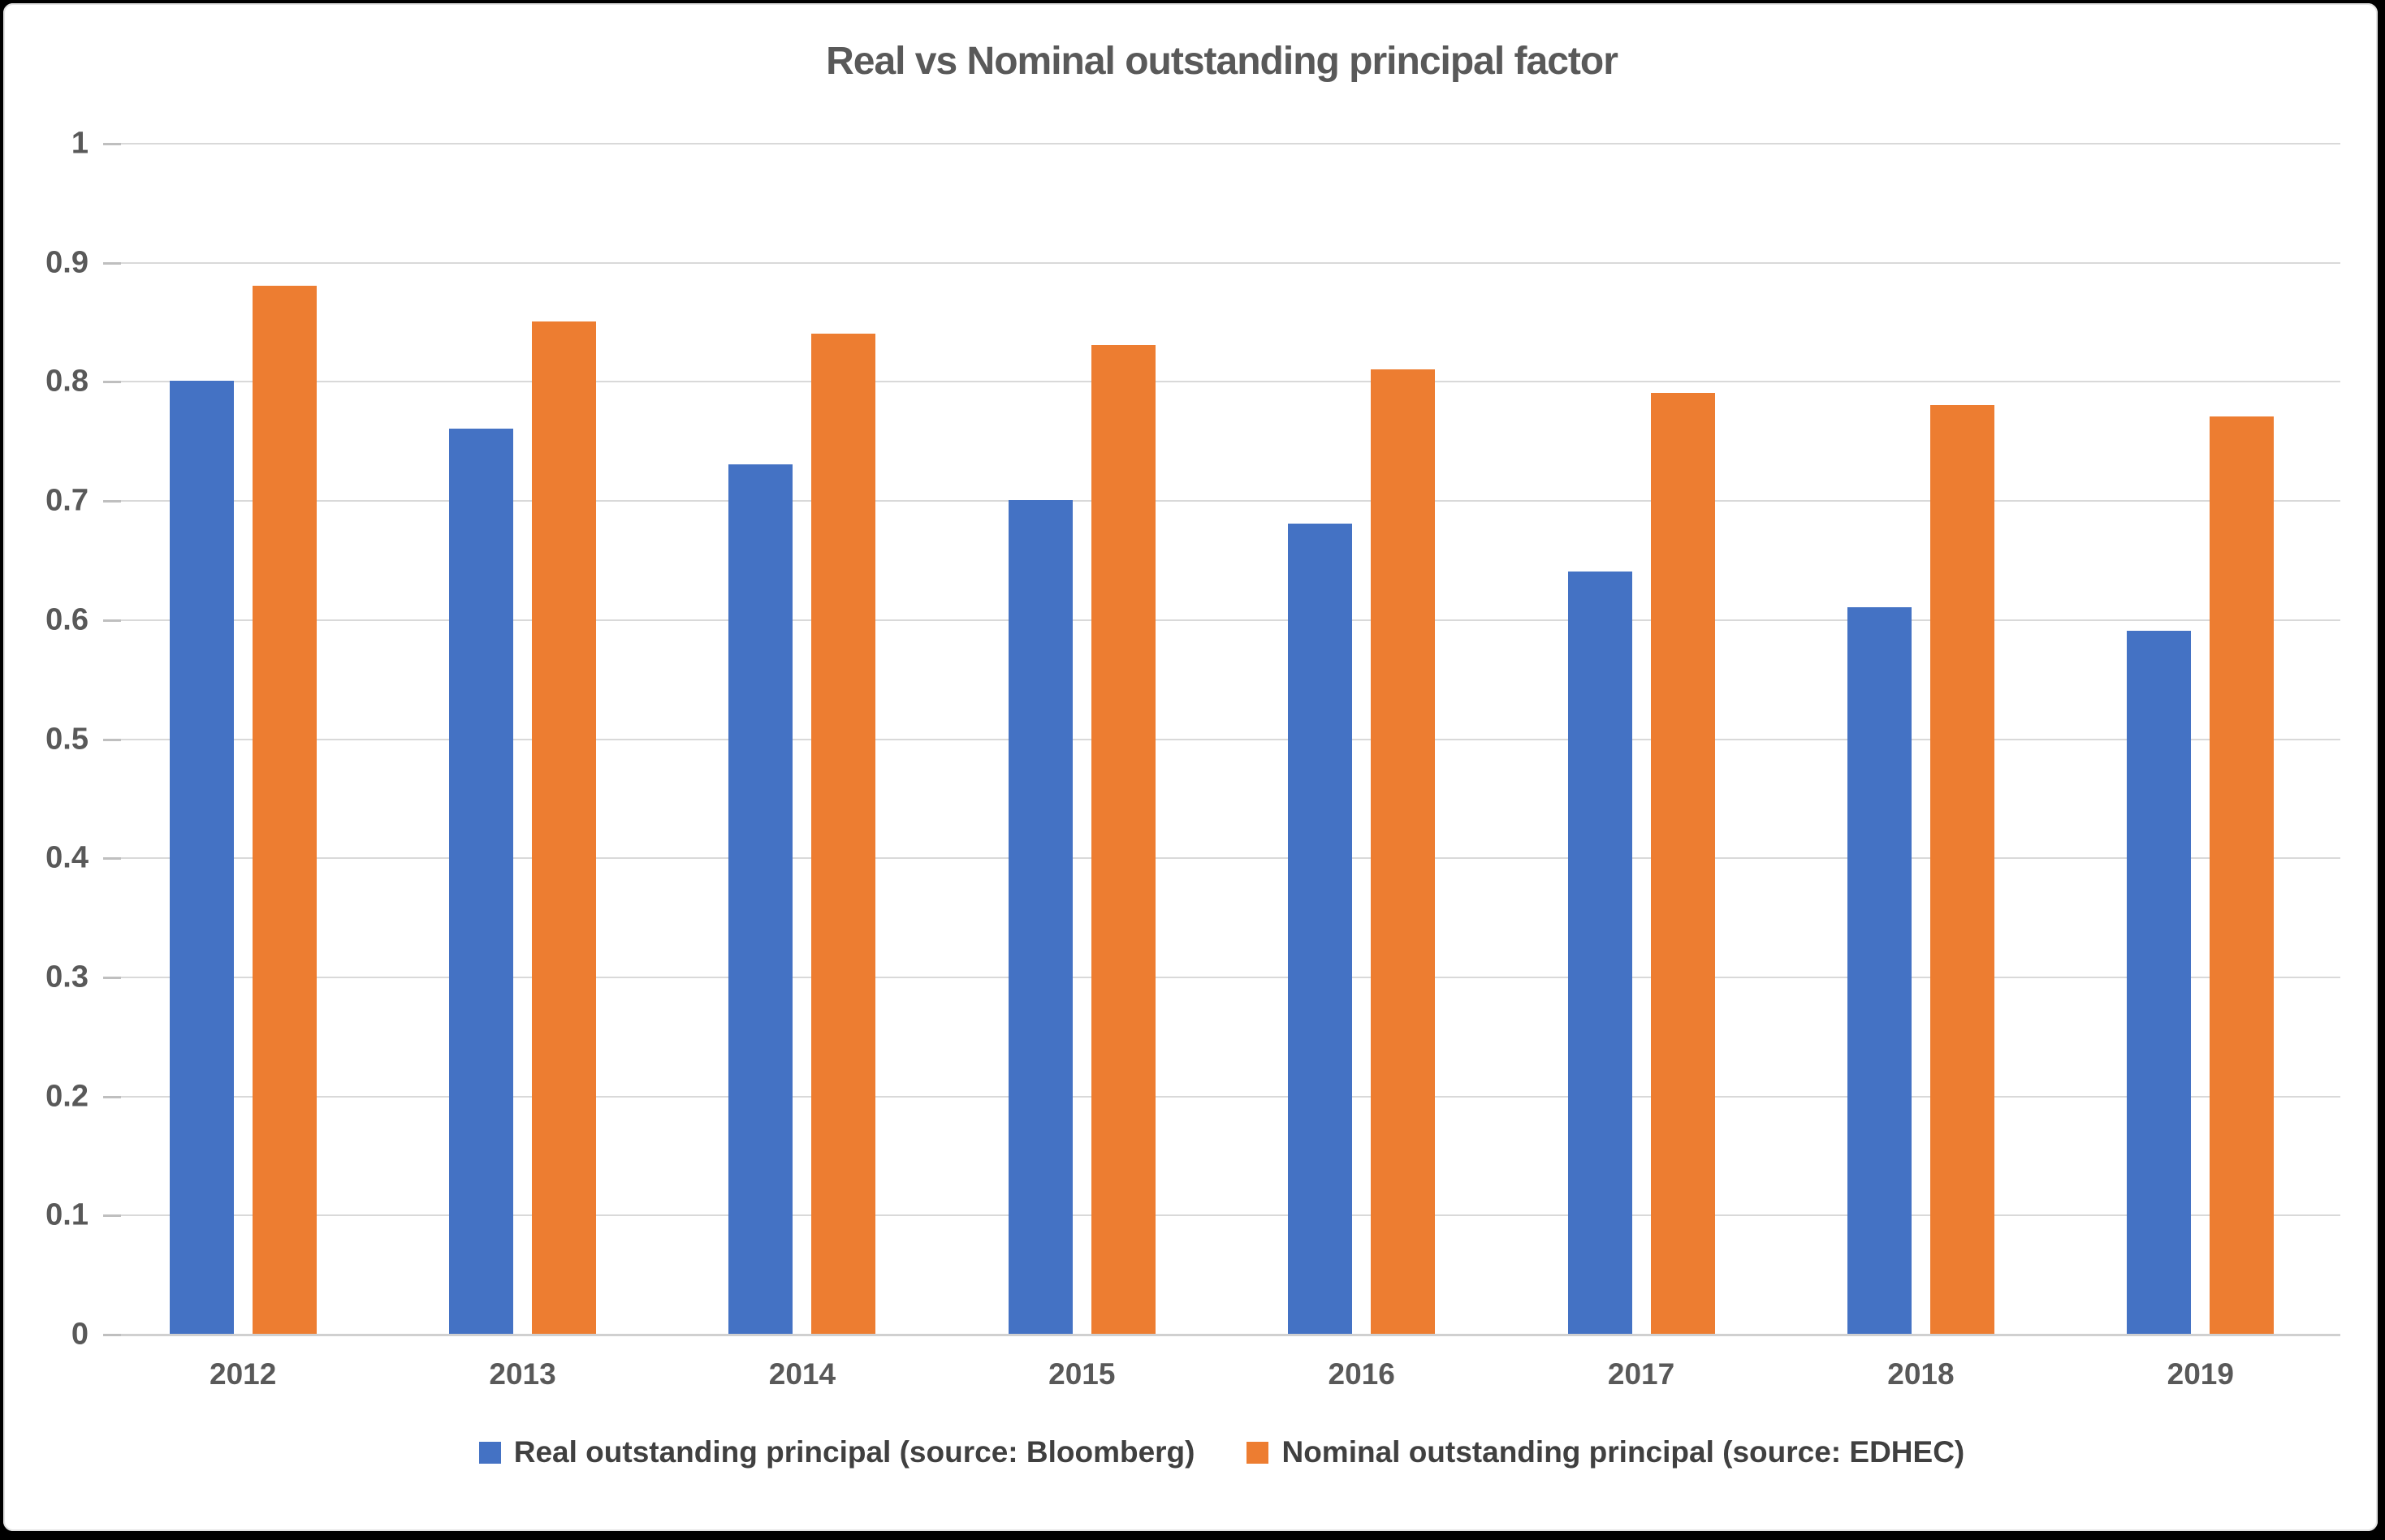 The height and width of the screenshot is (1540, 2385). Describe the element at coordinates (112, 739) in the screenshot. I see `y-tick-0.5` at that location.